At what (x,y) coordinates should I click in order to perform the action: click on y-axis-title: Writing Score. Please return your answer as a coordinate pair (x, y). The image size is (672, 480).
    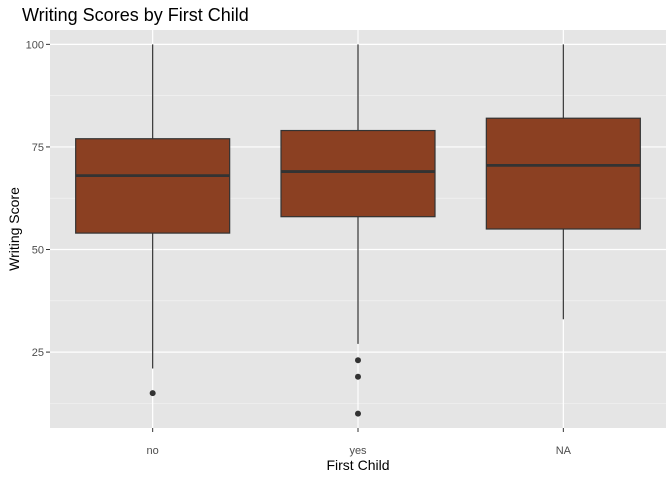
    Looking at the image, I should click on (14, 229).